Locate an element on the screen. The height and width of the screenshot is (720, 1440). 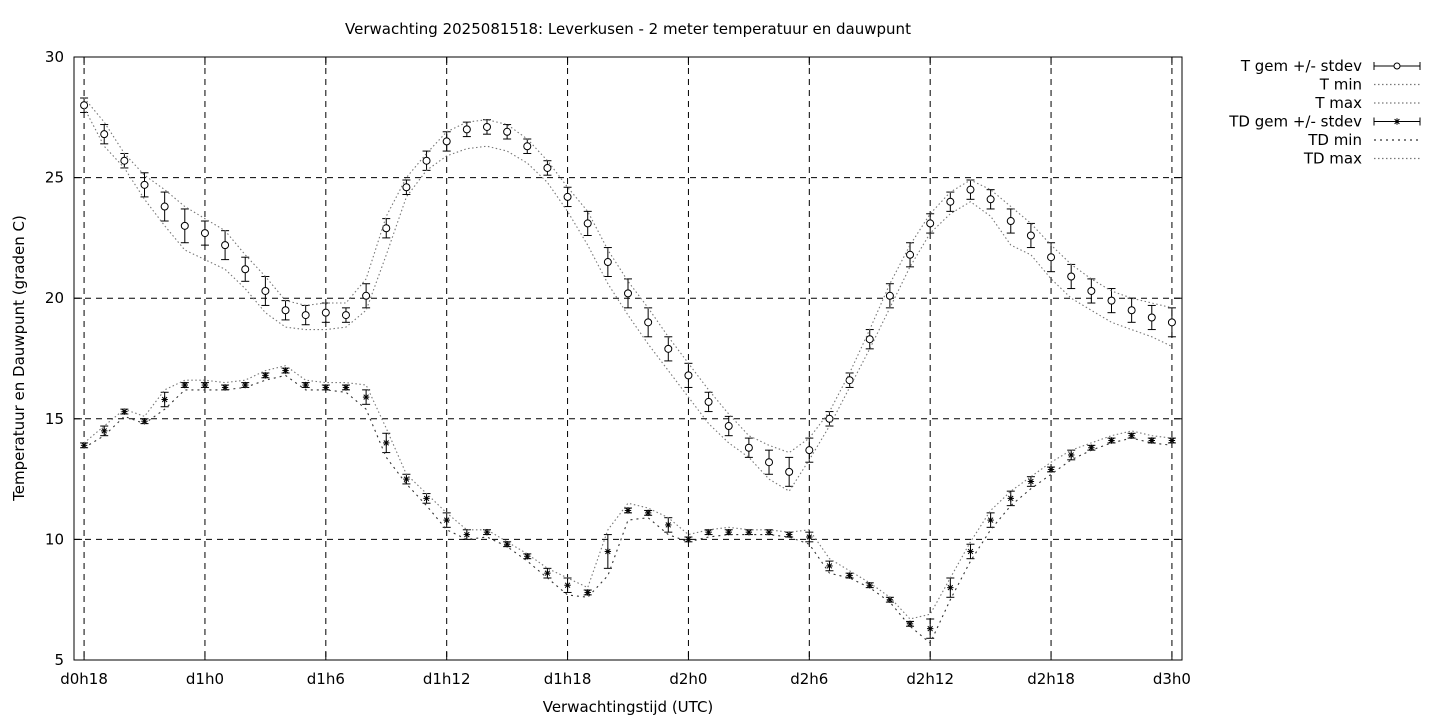
x-tick-label: d2h12 is located at coordinates (930, 679).